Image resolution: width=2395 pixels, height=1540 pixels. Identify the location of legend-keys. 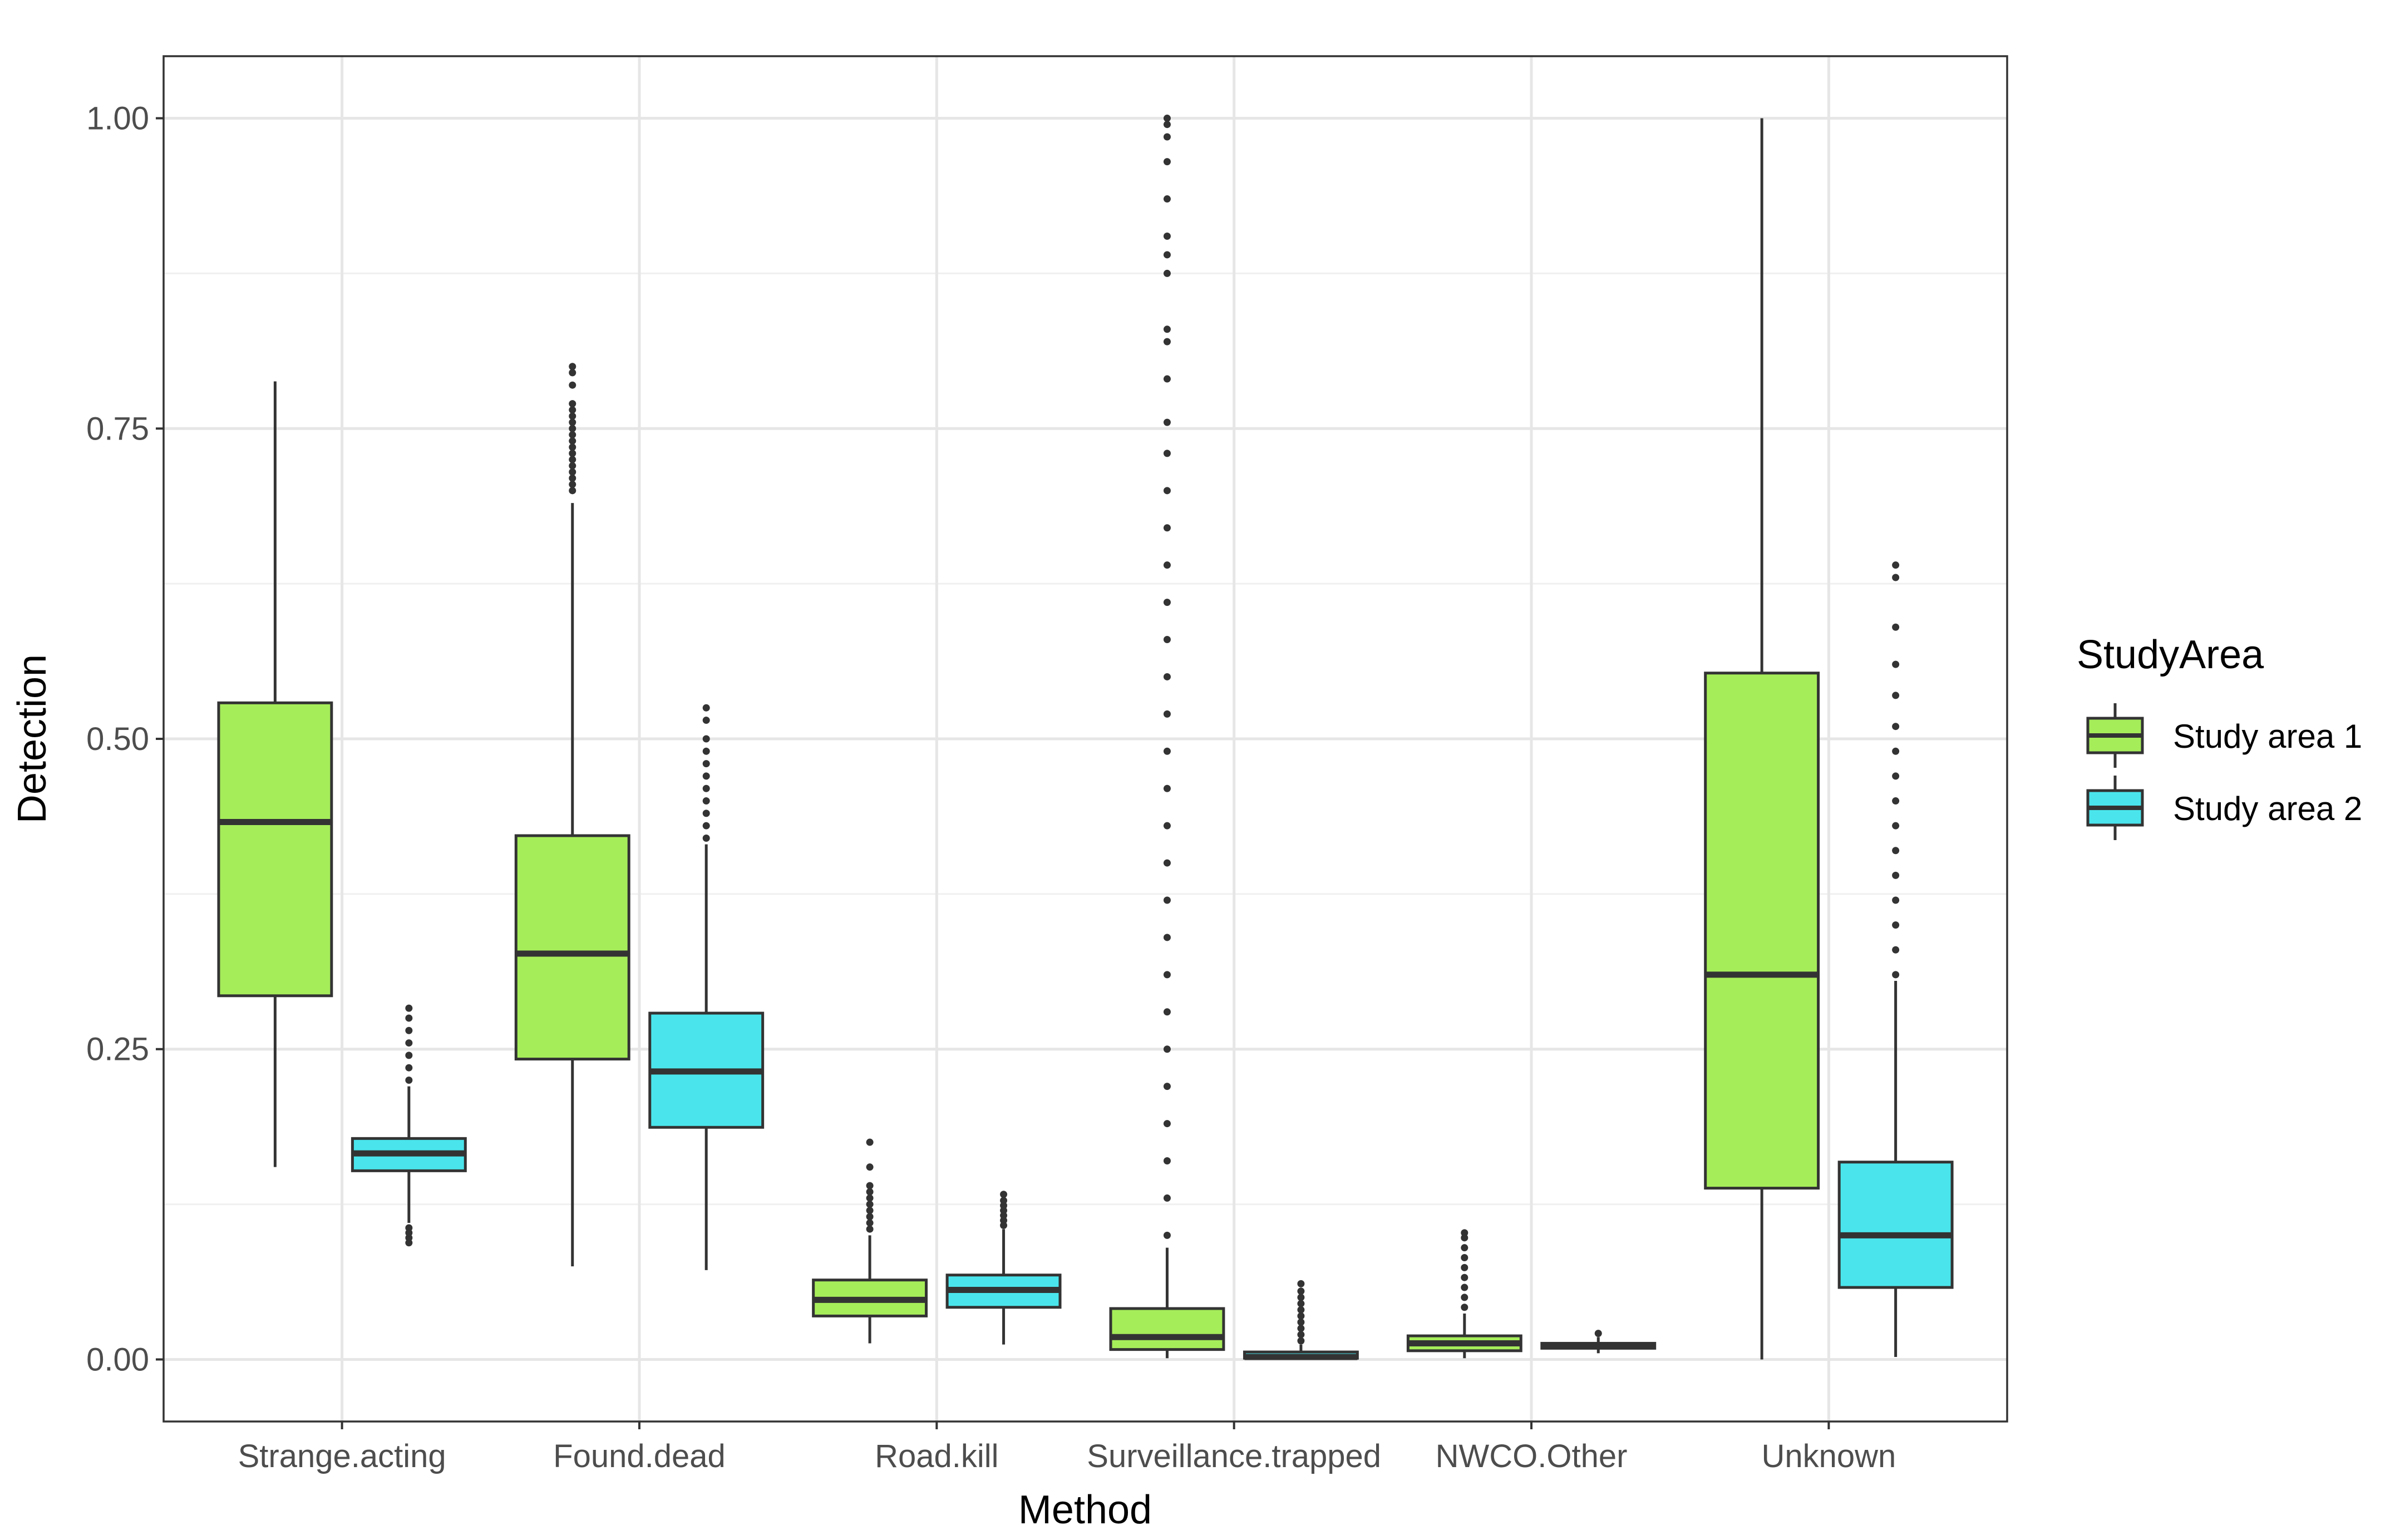
(2115, 771).